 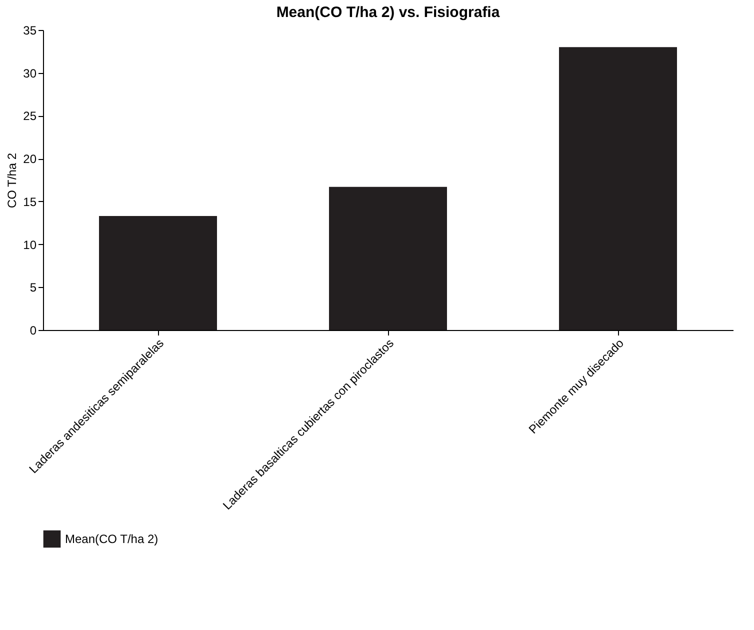 I want to click on chart-title: Mean(CO T/ha 2) vs. Fisiografia, so click(x=388, y=12).